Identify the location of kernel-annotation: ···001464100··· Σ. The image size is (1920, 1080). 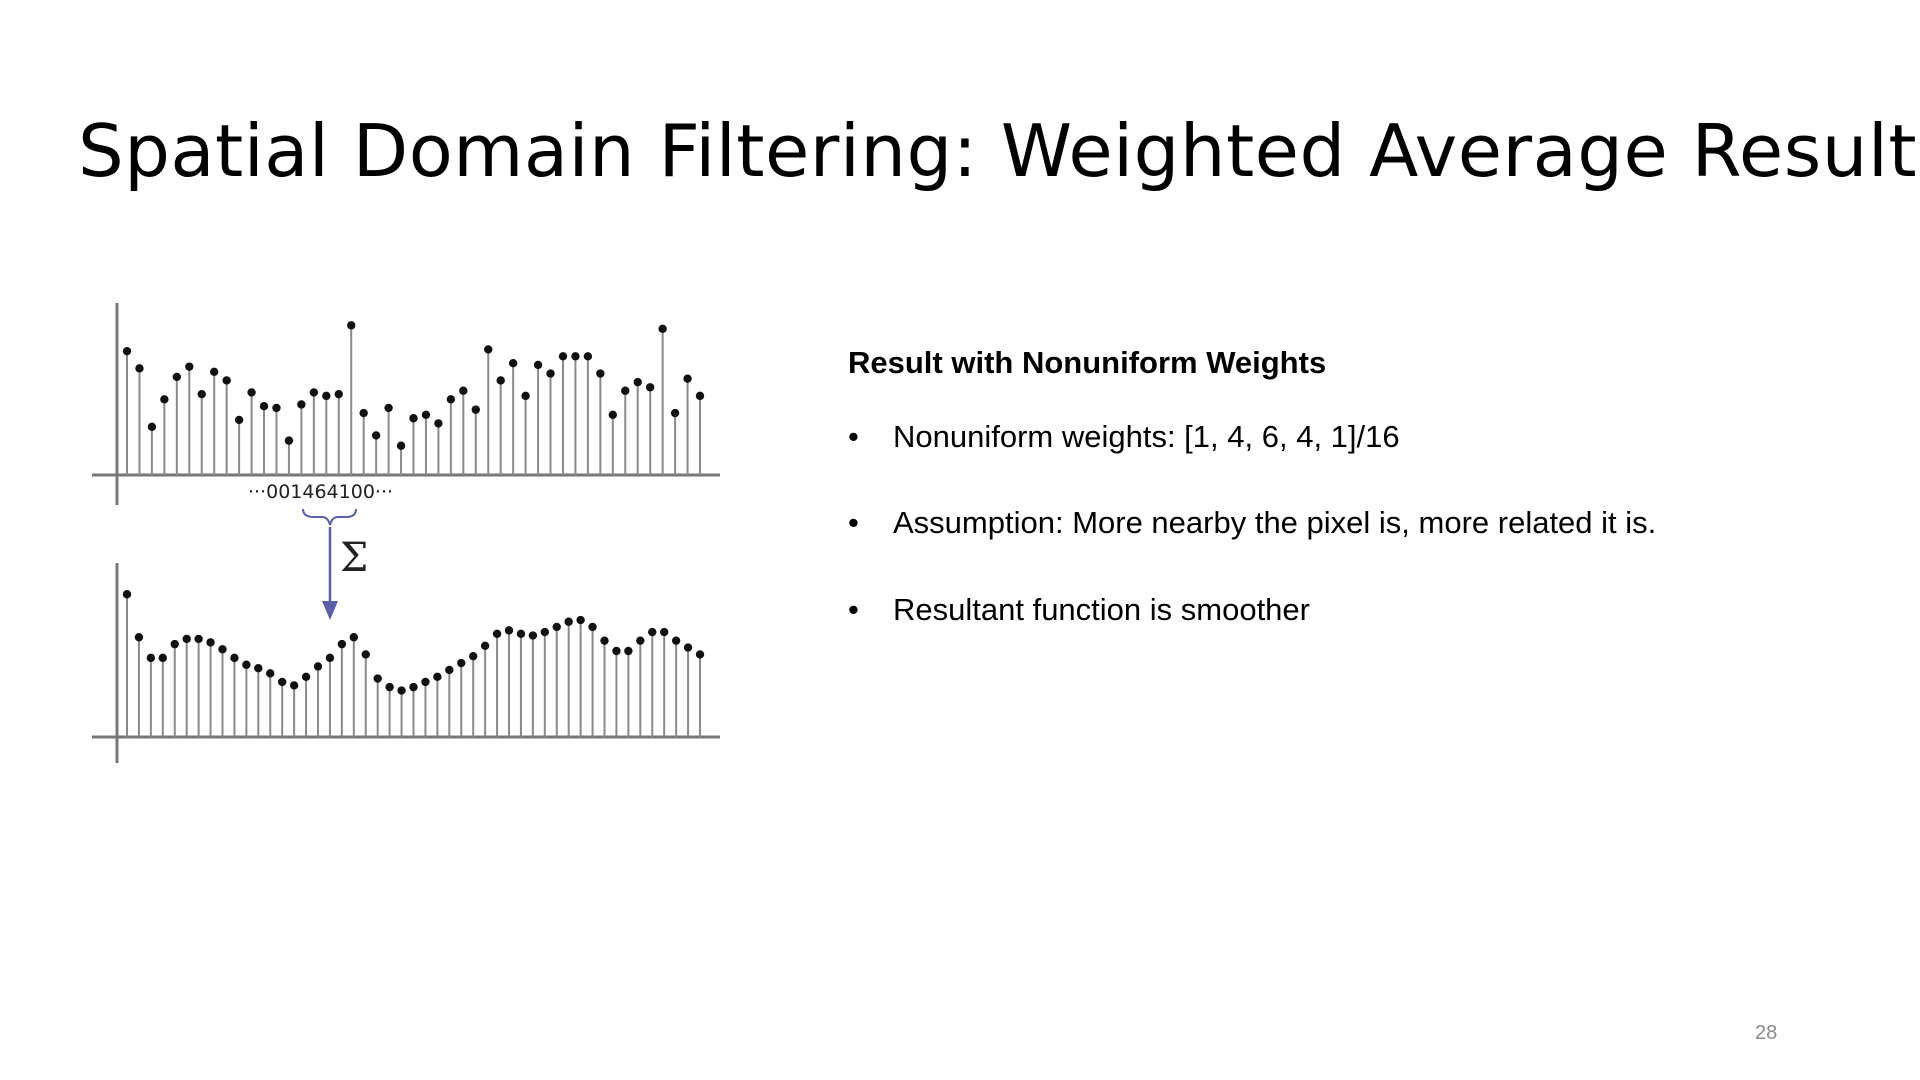
(320, 550).